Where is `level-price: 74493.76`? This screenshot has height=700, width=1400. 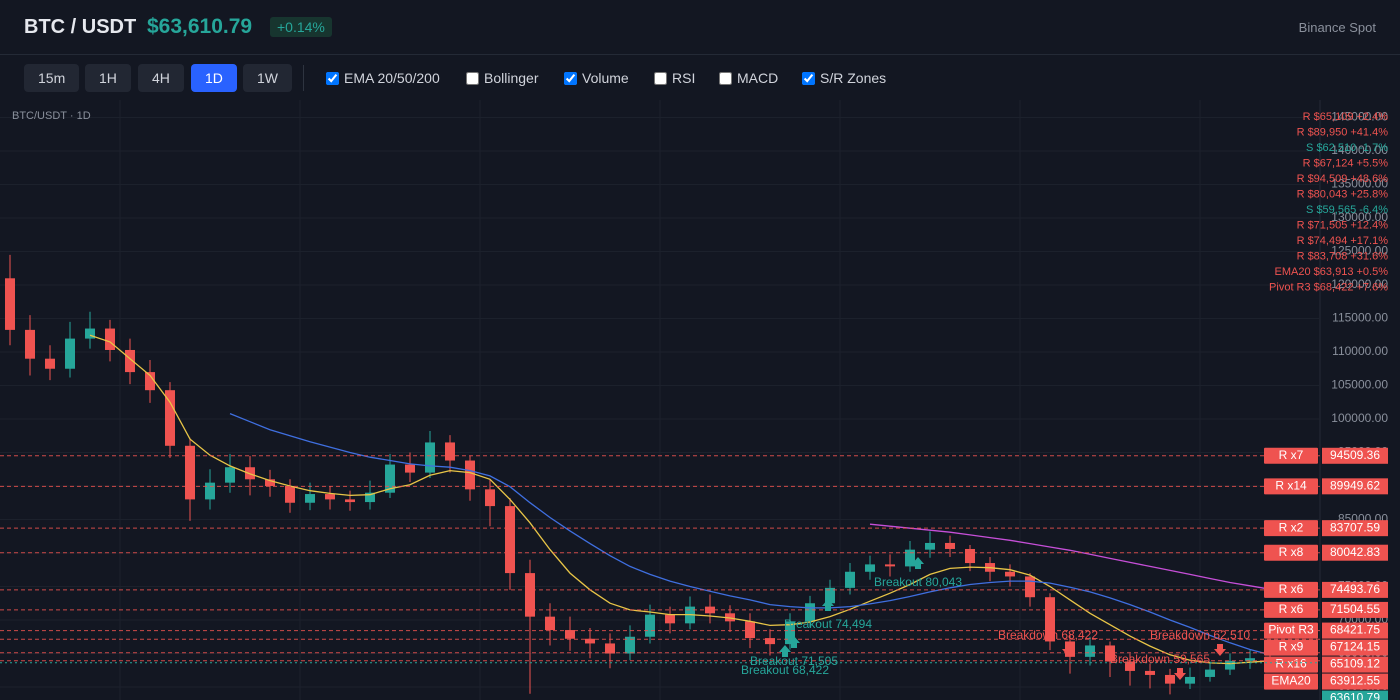 level-price: 74493.76 is located at coordinates (1355, 589).